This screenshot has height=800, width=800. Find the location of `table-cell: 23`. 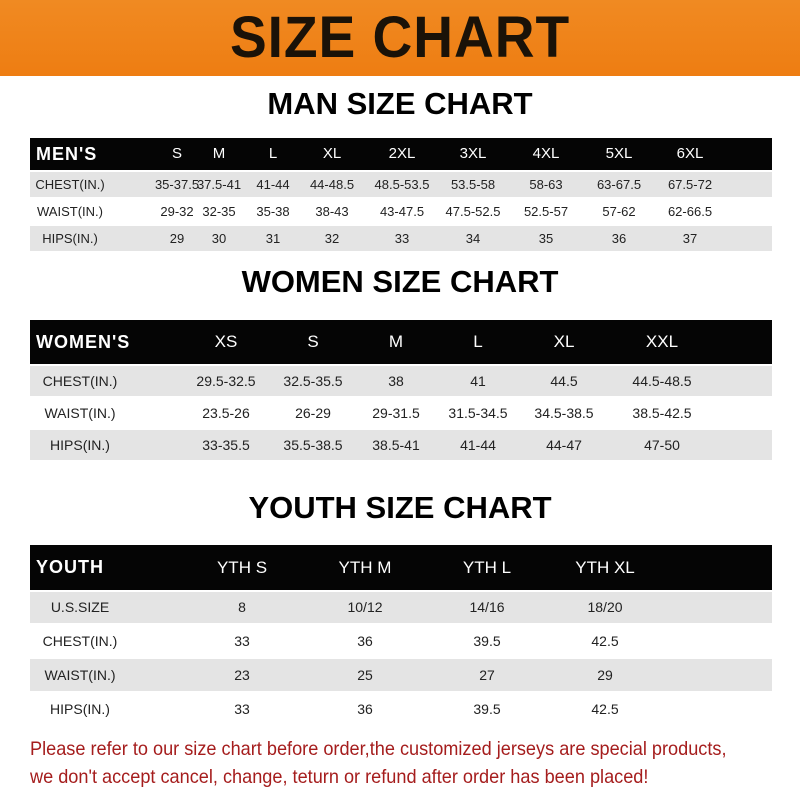

table-cell: 23 is located at coordinates (242, 675).